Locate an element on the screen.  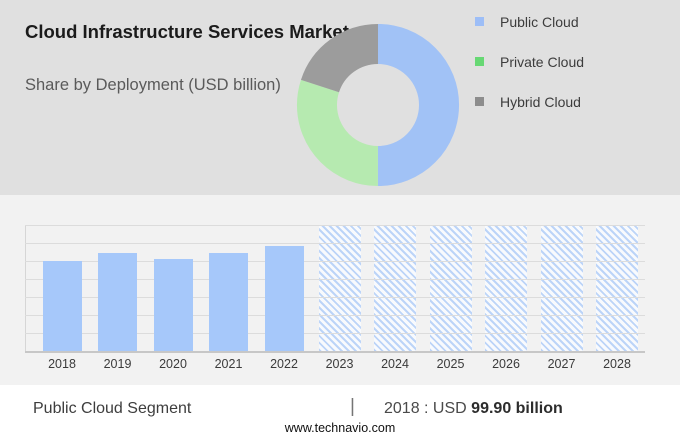
donut-chart is located at coordinates (378, 105).